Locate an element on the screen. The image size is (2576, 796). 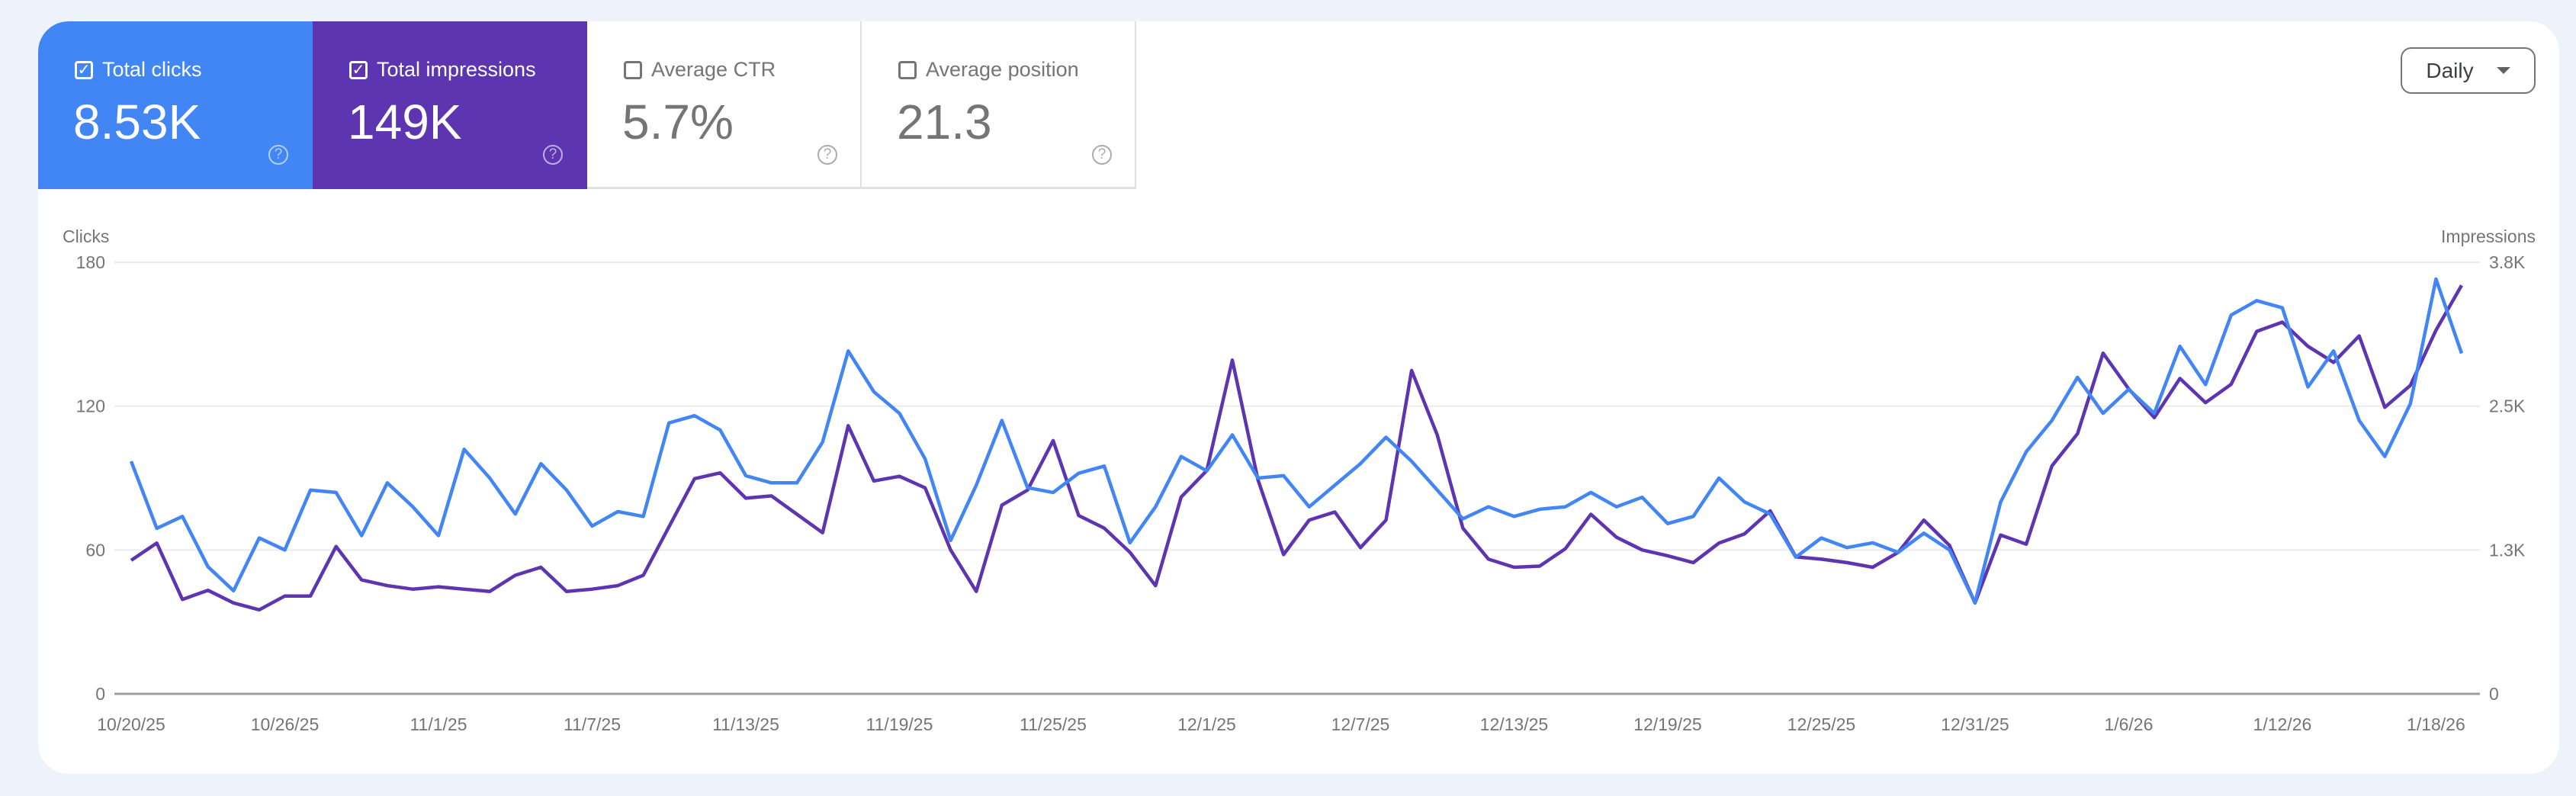
granularity-dropdown: Daily is located at coordinates (2468, 70).